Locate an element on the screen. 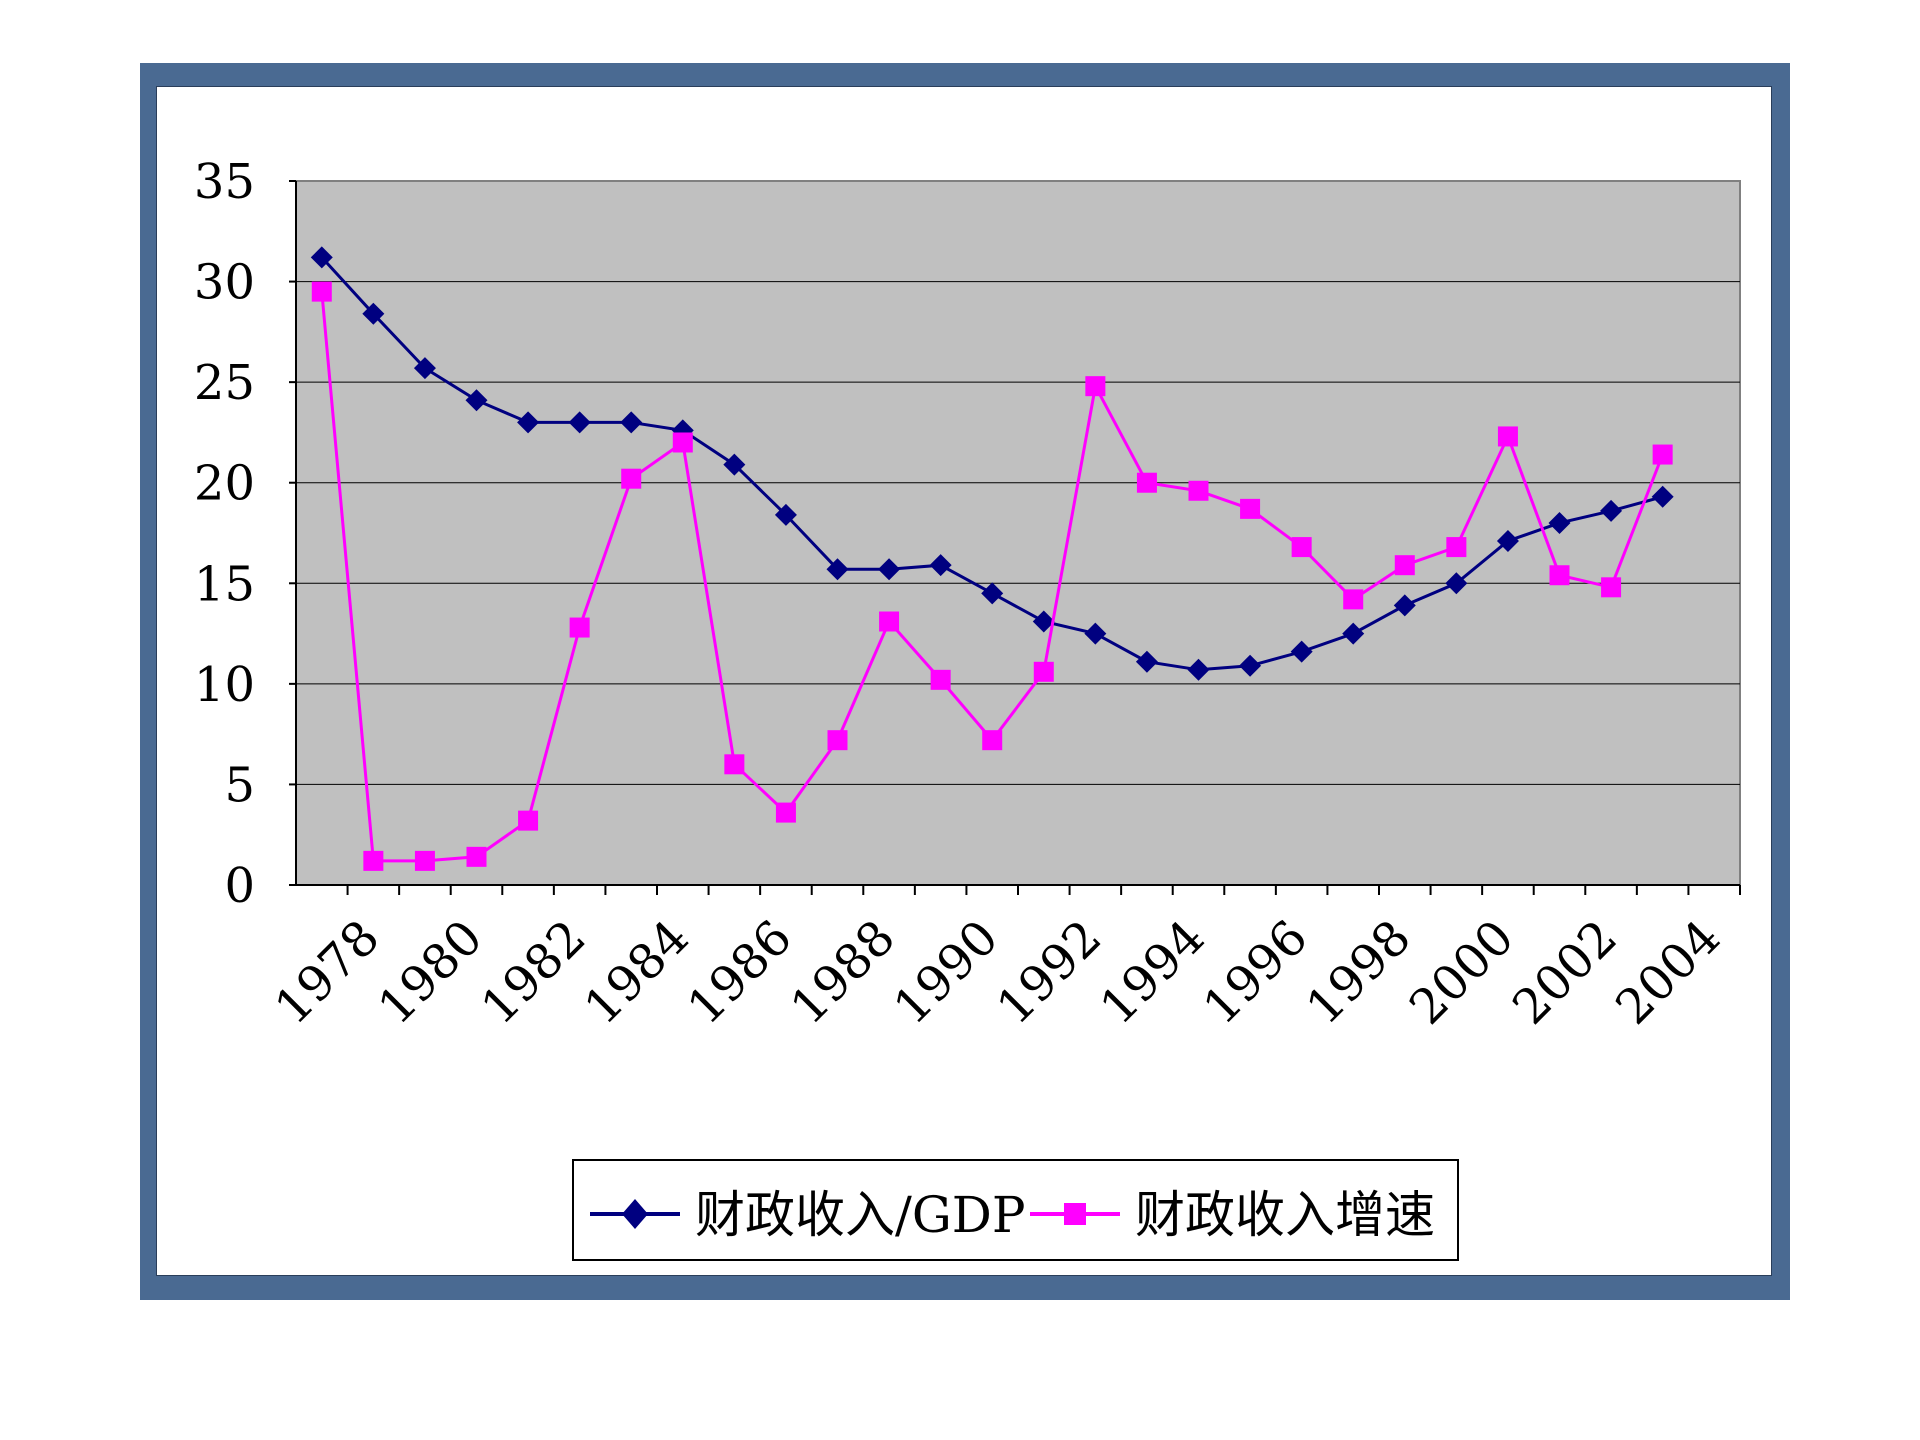  x-tick-label-1980: 1980 is located at coordinates (430, 973).